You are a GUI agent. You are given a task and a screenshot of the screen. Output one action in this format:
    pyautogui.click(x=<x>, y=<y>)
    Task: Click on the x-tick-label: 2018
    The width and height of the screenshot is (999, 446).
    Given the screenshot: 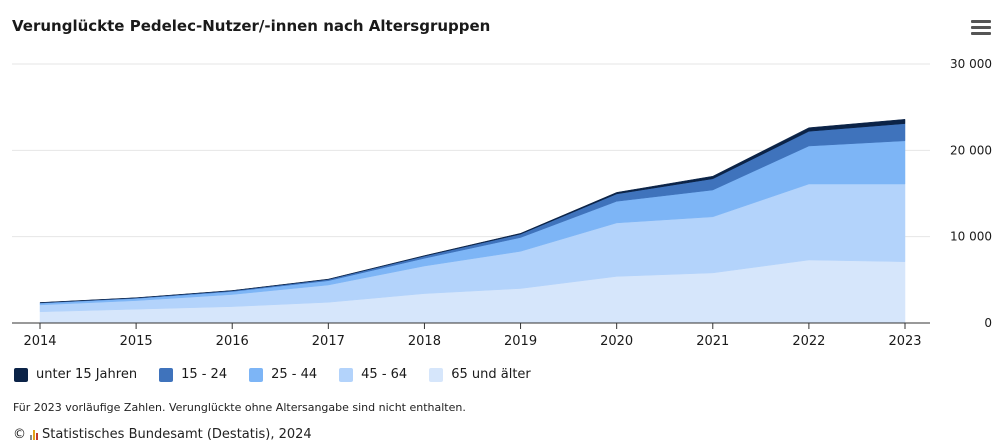 What is the action you would take?
    pyautogui.click(x=424, y=341)
    